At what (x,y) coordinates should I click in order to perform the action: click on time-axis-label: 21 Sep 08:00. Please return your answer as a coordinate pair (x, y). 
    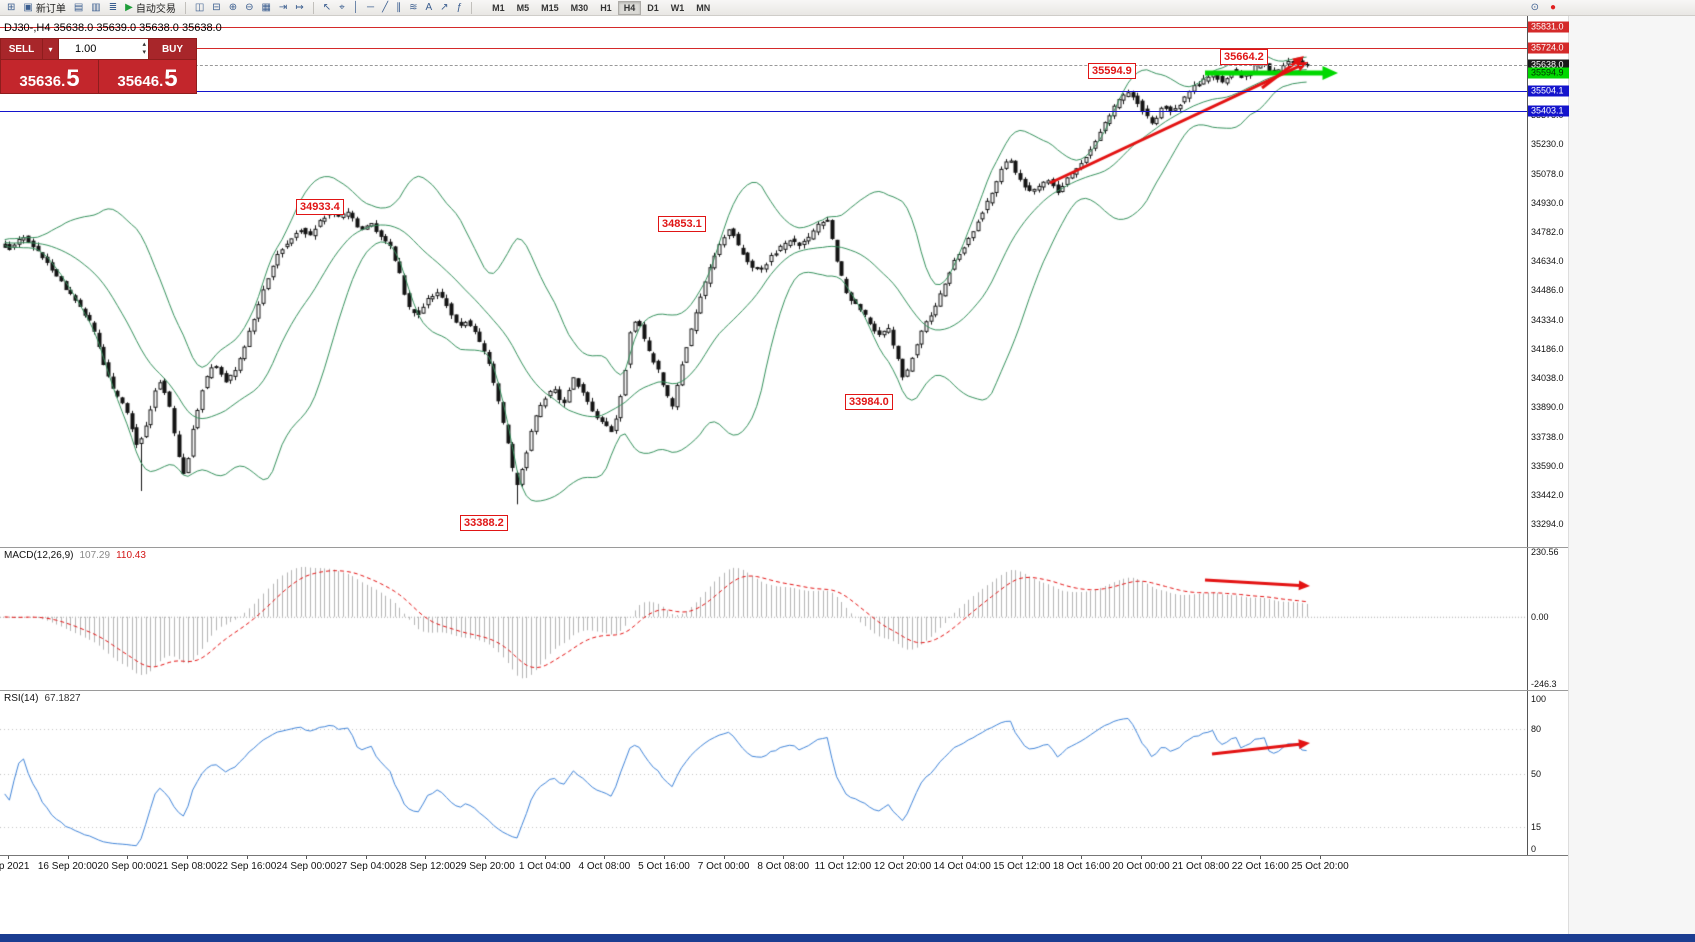
    Looking at the image, I should click on (187, 866).